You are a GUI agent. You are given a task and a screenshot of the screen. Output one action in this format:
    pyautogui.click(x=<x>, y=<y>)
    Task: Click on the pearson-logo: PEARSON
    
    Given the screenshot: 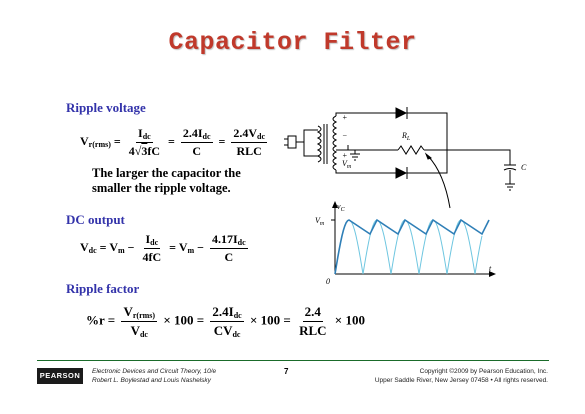 What is the action you would take?
    pyautogui.click(x=60, y=376)
    